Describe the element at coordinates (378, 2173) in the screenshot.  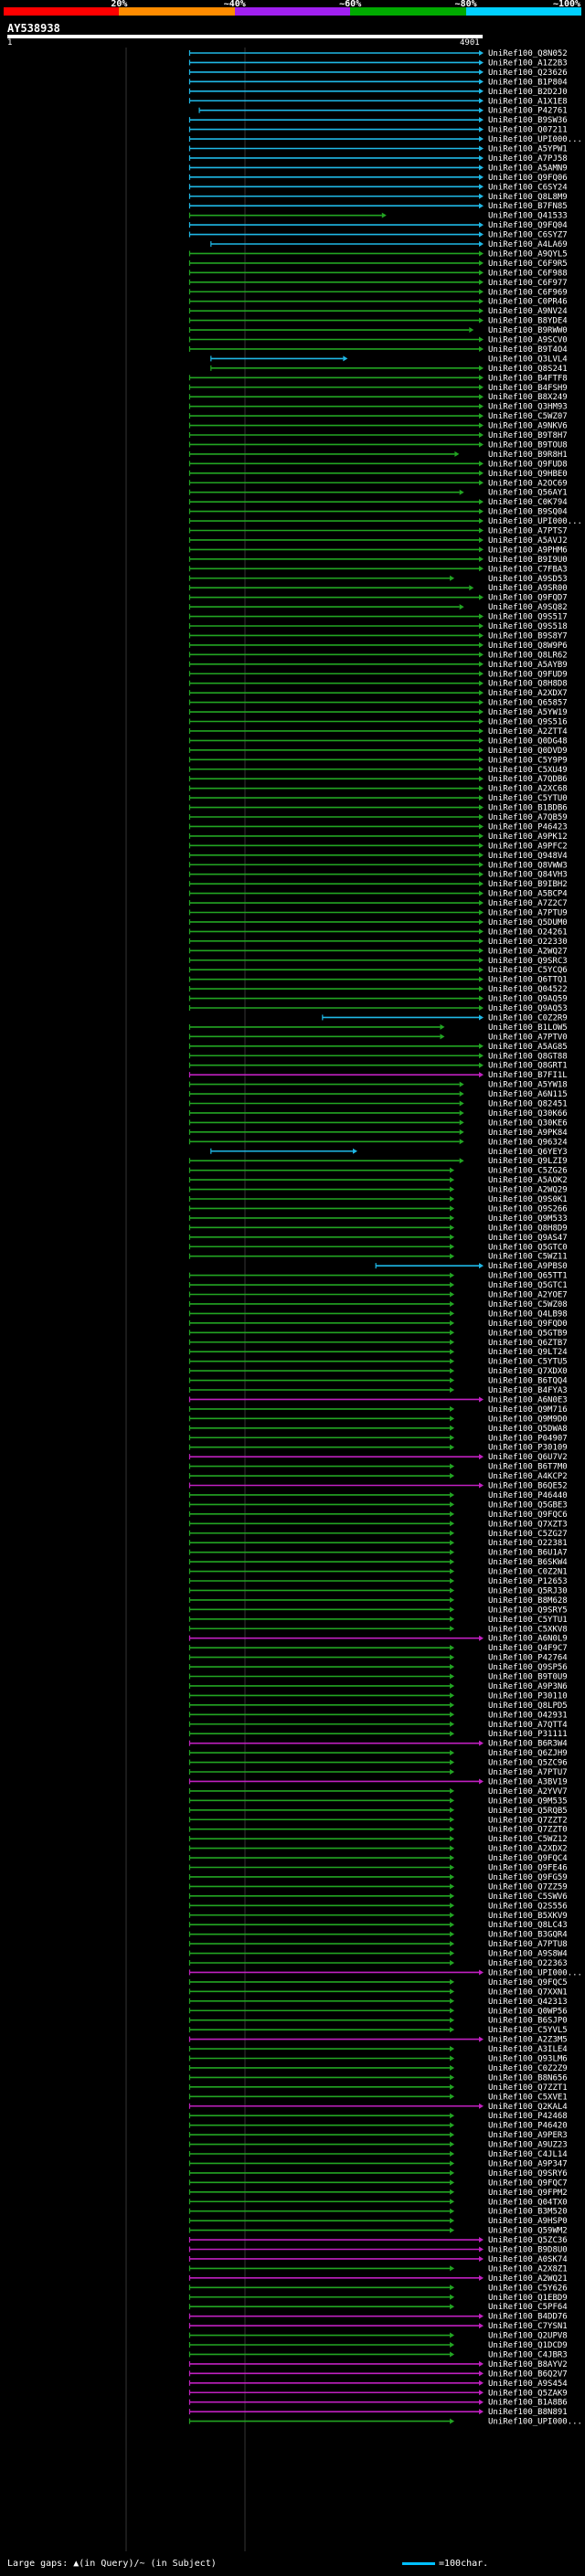
I see `hit-row: UniRef100_Q9SRY6` at that location.